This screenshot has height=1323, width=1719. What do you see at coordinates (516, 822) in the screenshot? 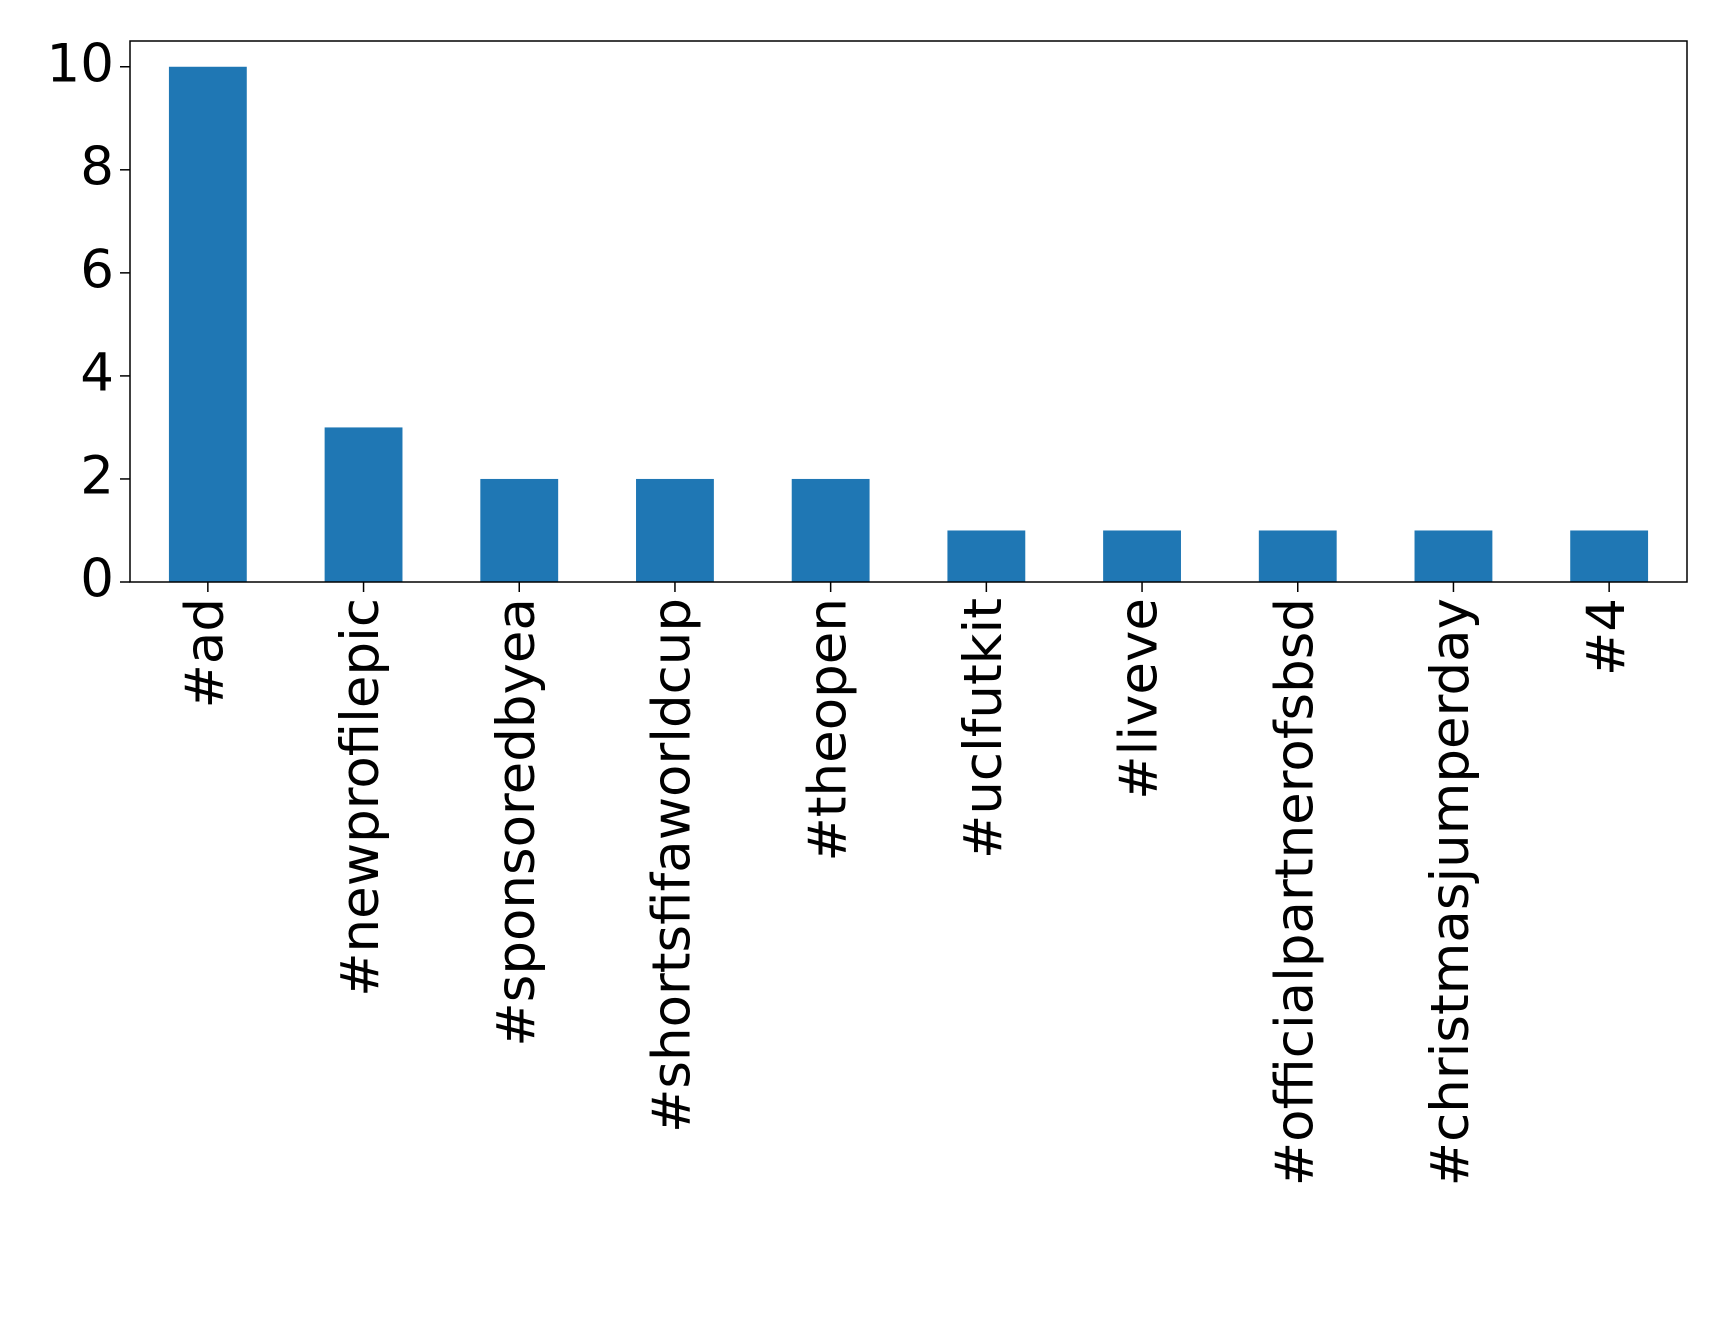
I see `x-tick-label: #sponsoredbyea` at bounding box center [516, 822].